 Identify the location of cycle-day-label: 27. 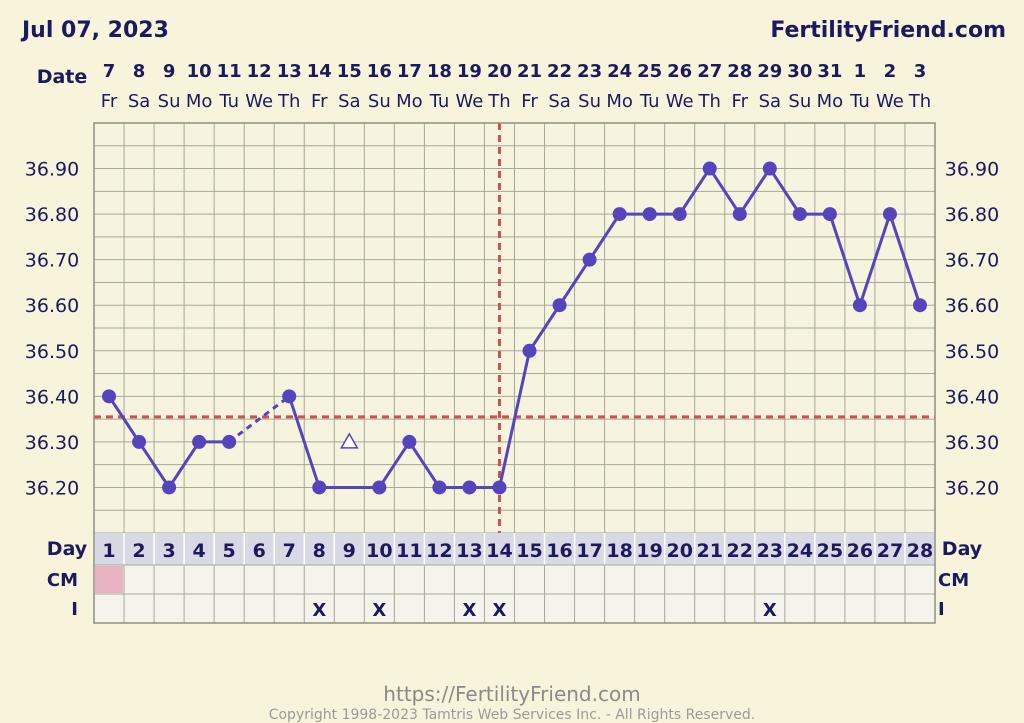
(890, 551).